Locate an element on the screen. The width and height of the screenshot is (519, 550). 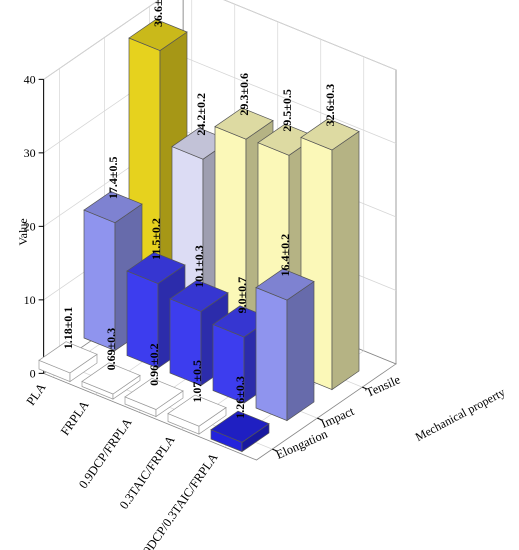
data-label-impact-pla: 17.4±0.5 is located at coordinates (113, 178).